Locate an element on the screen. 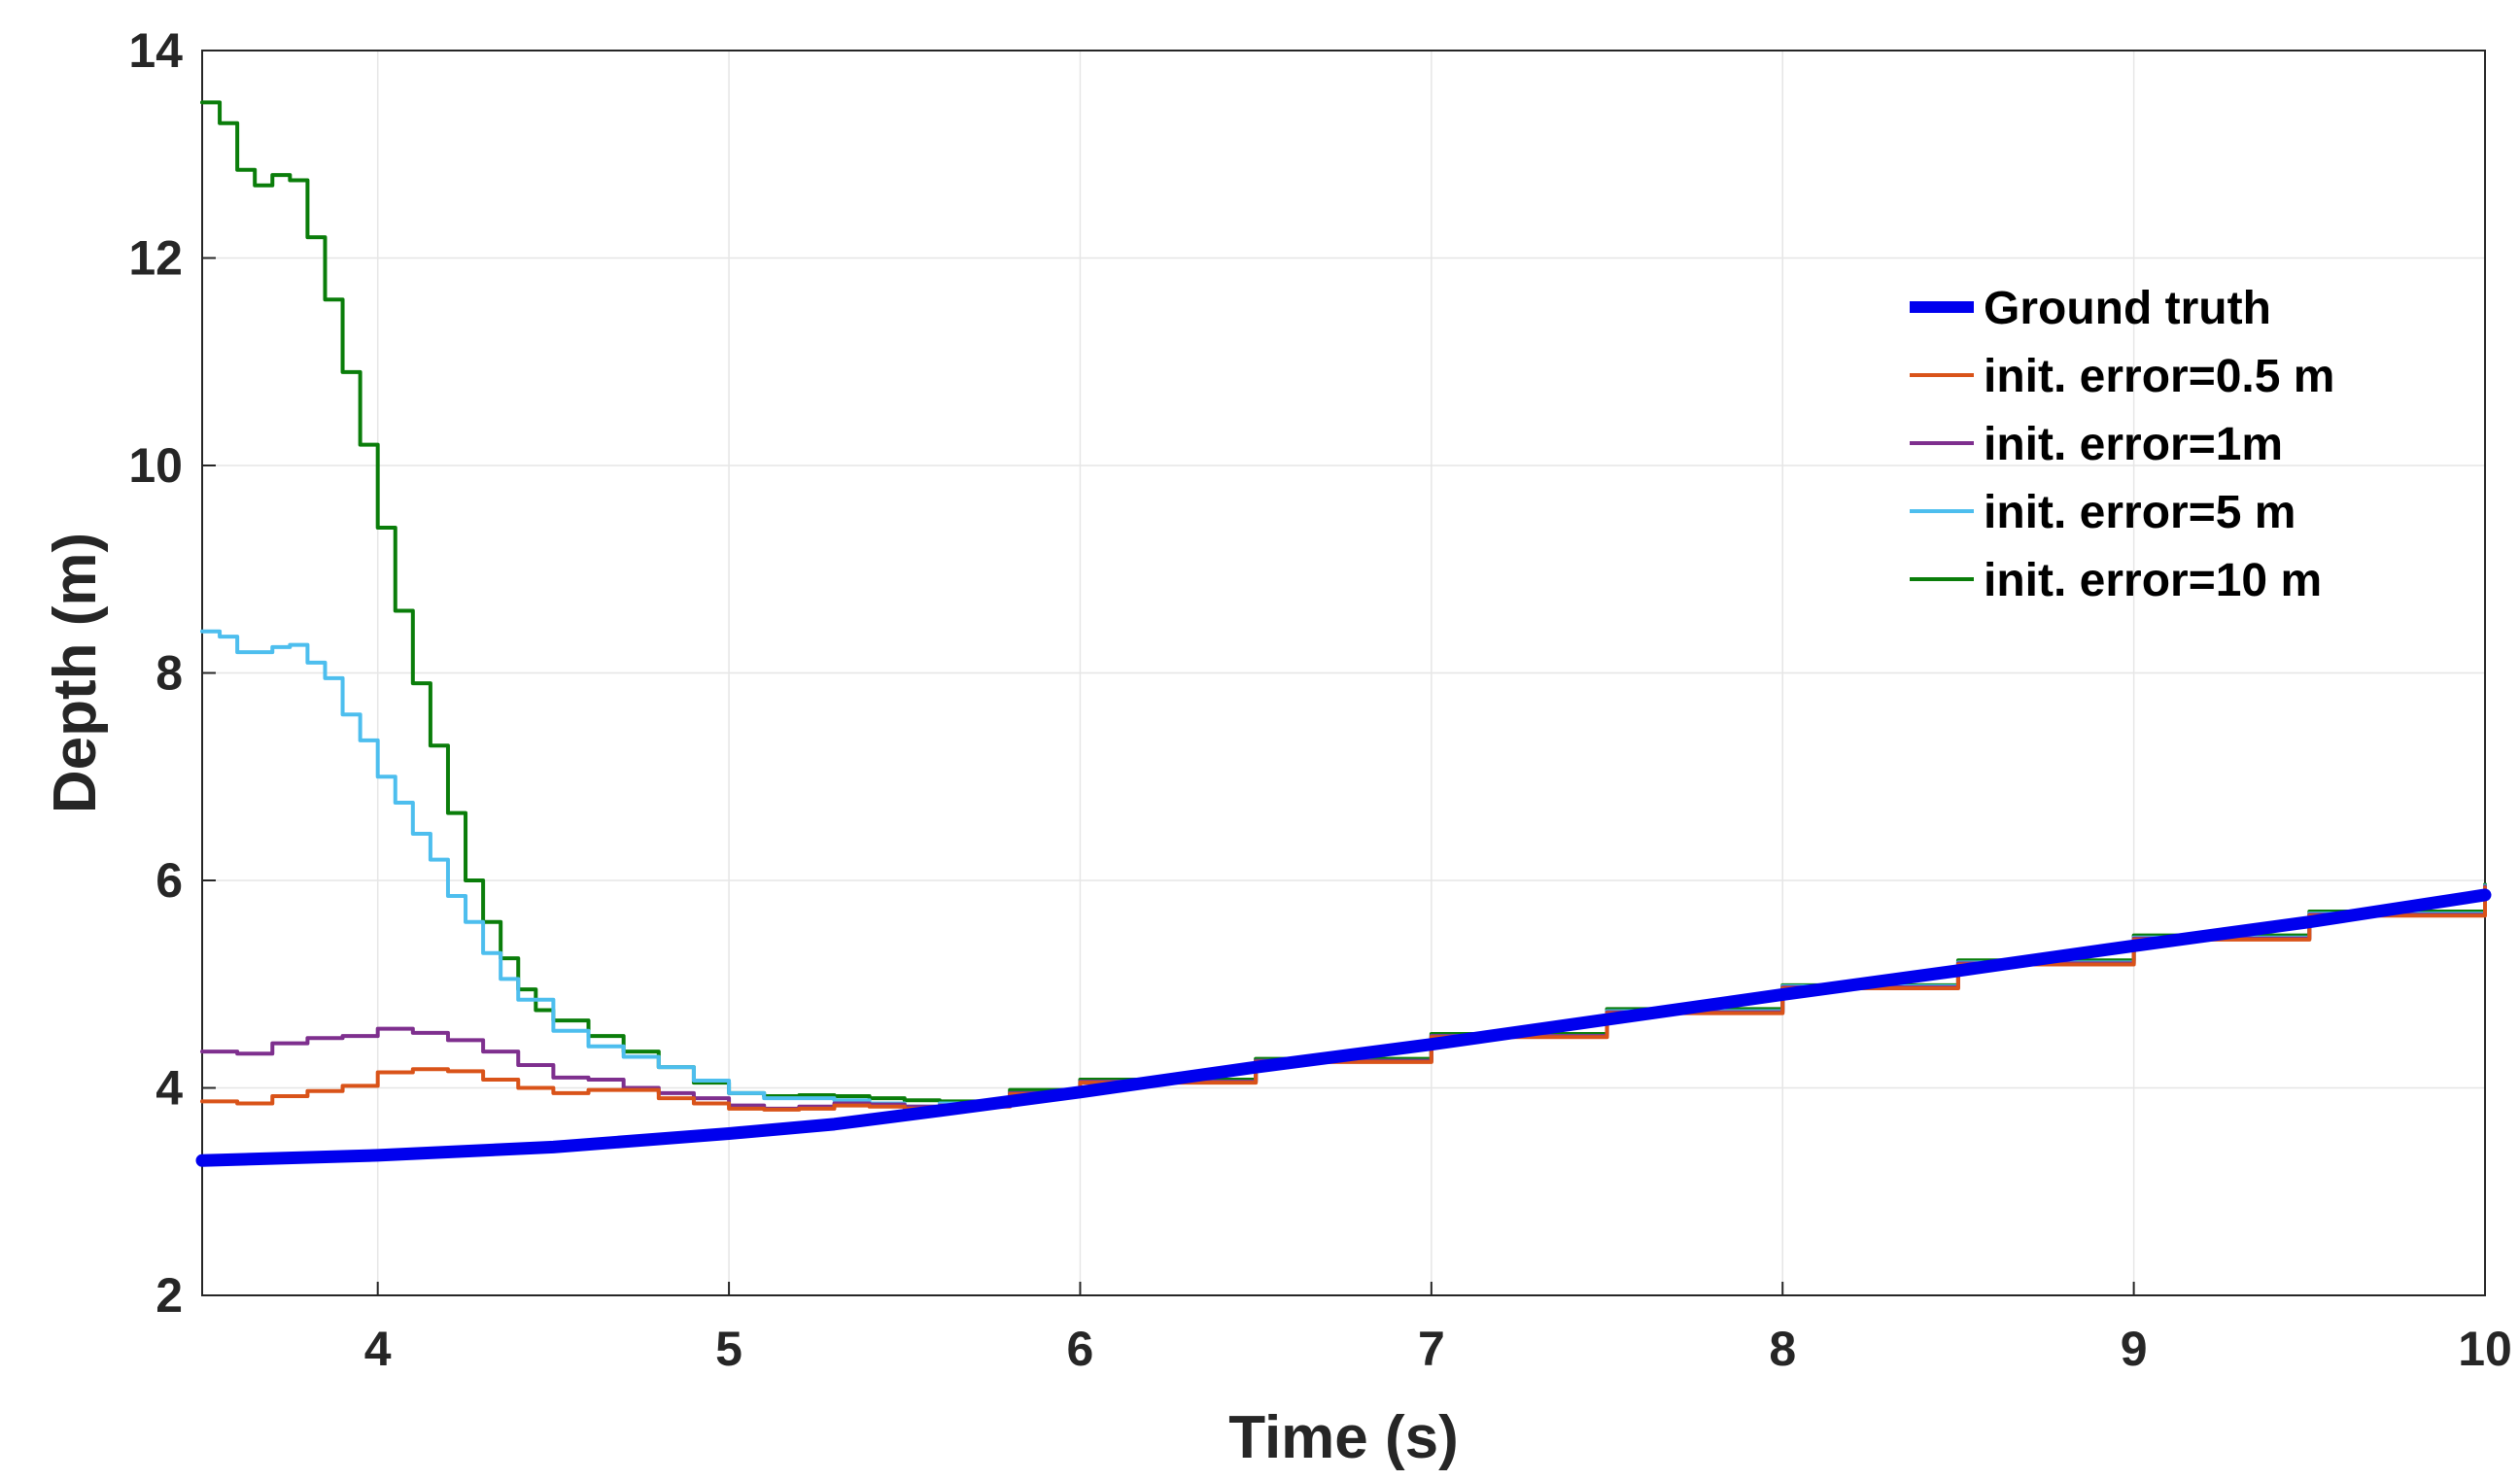 This screenshot has height=1480, width=2520. y-tick-label: 10 is located at coordinates (155, 465).